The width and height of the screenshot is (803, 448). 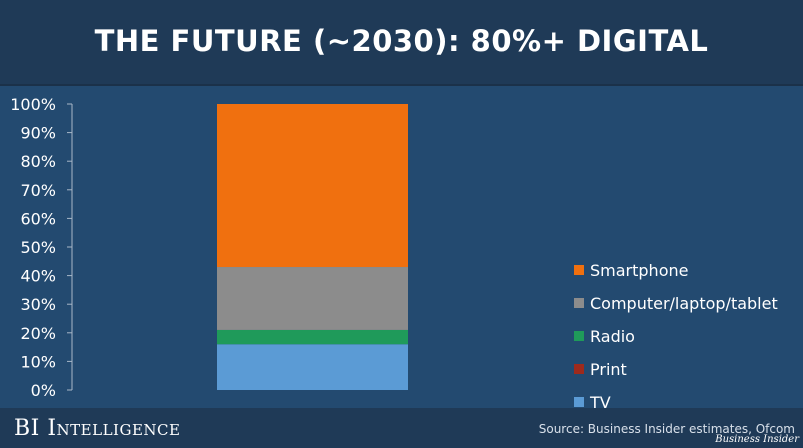 I want to click on chart-title: THE FUTURE (~2030): 80%+ DIGITAL, so click(x=401, y=41).